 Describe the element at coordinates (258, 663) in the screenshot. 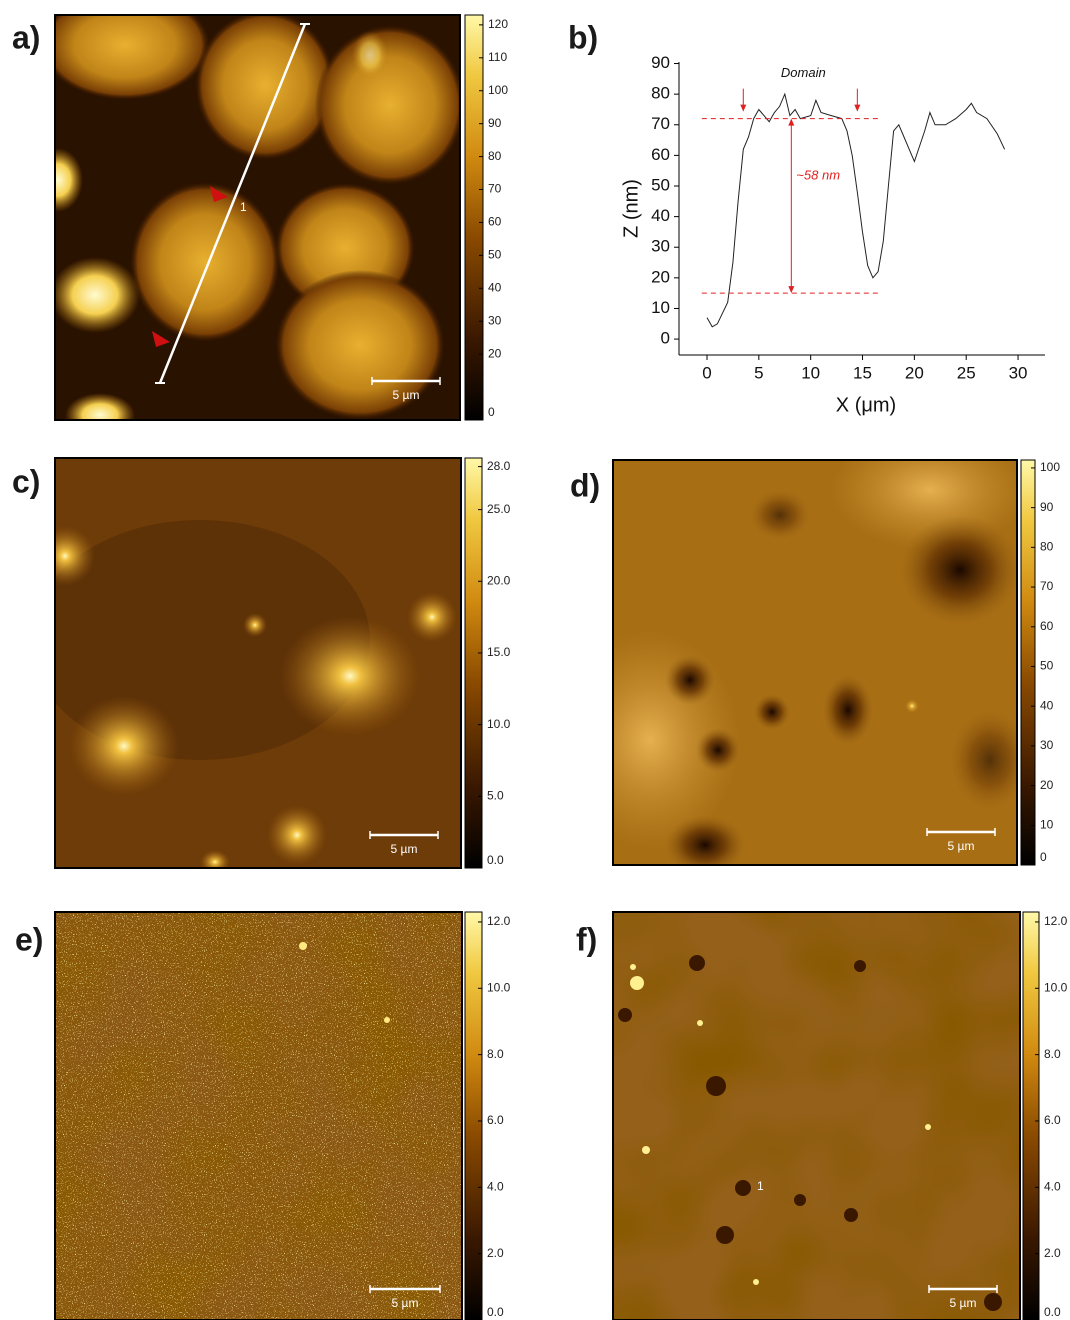

I see `afm-image-c` at that location.